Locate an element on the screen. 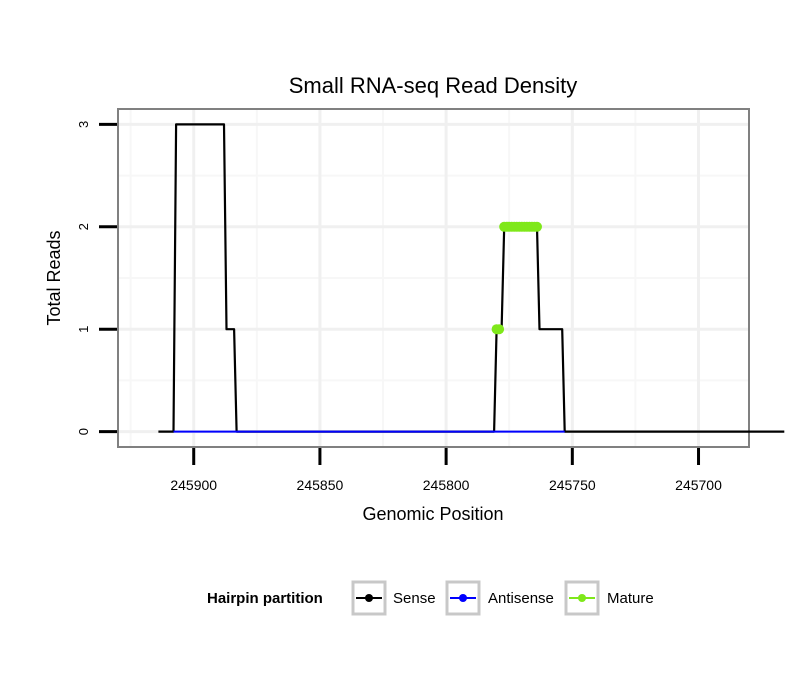  y-tick-label: 1 is located at coordinates (83, 329).